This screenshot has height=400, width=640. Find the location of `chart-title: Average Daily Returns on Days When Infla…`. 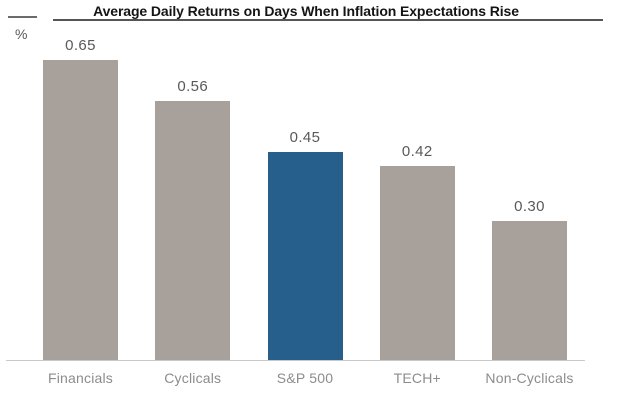

chart-title: Average Daily Returns on Days When Infla… is located at coordinates (306, 11).